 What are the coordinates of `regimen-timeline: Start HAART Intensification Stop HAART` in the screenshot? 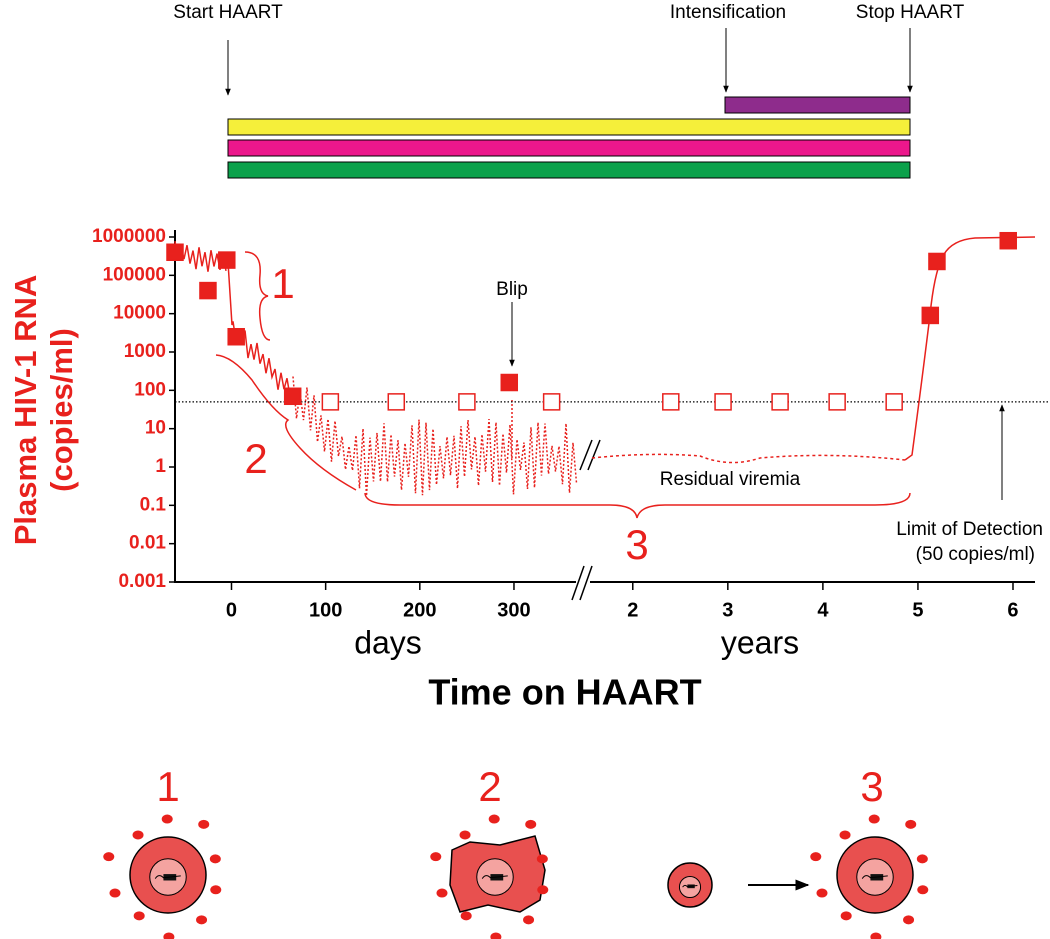 It's located at (569, 90).